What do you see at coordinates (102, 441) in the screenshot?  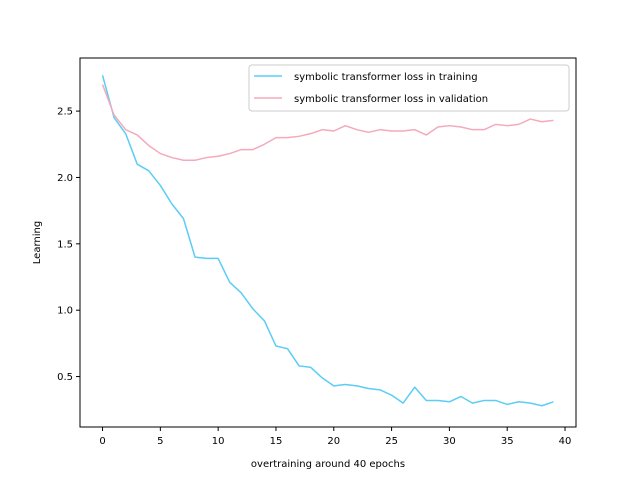 I see `x-tick-label: 0` at bounding box center [102, 441].